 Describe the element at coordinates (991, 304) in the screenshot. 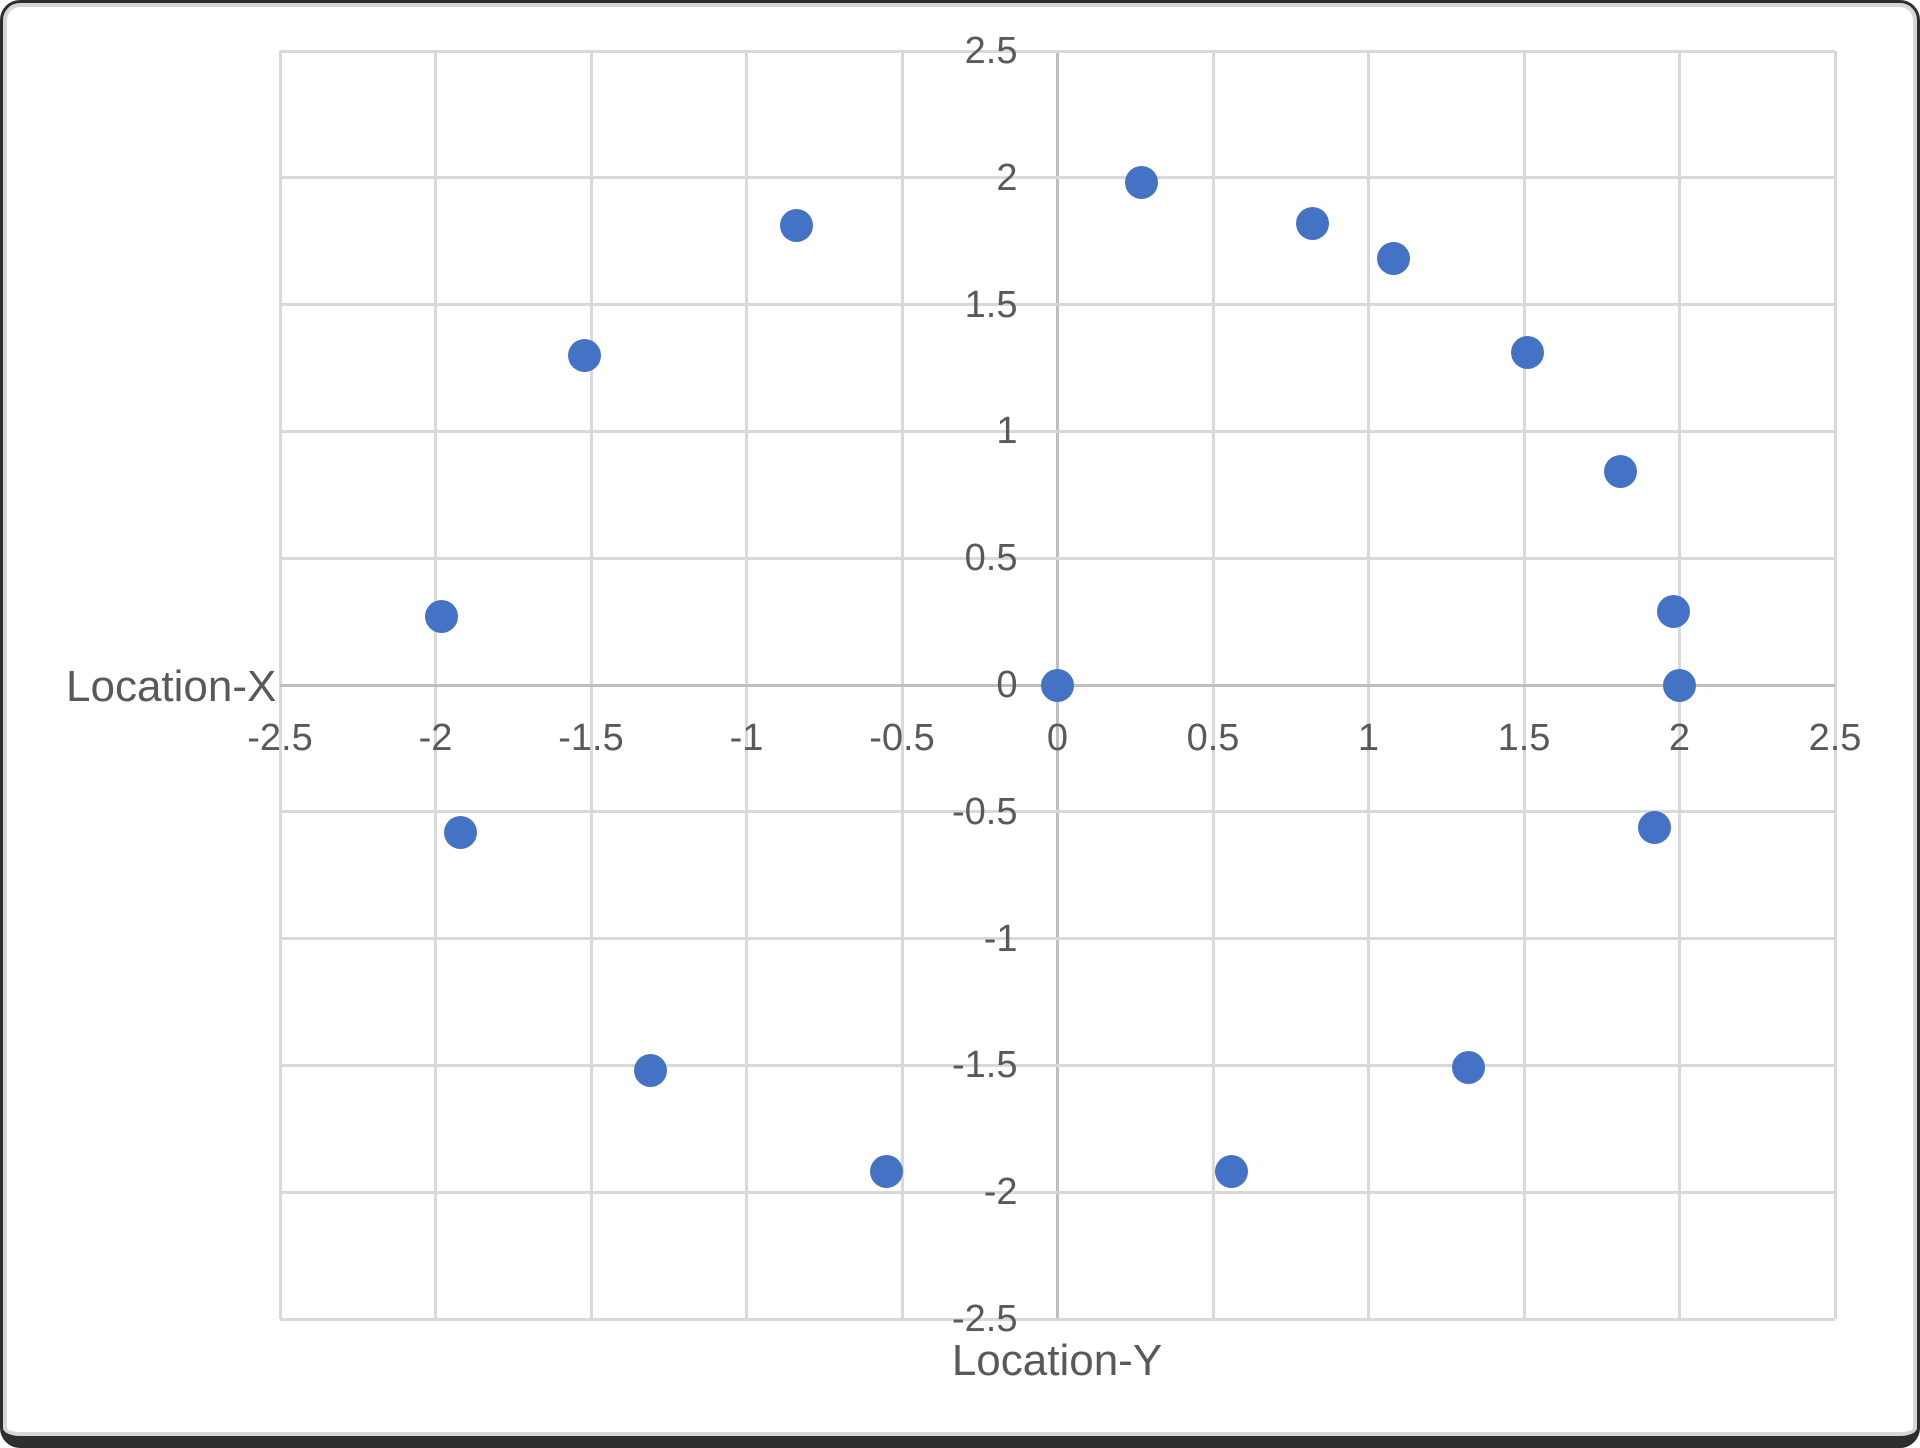

I see `y-axis-tick-label: 1.5` at that location.